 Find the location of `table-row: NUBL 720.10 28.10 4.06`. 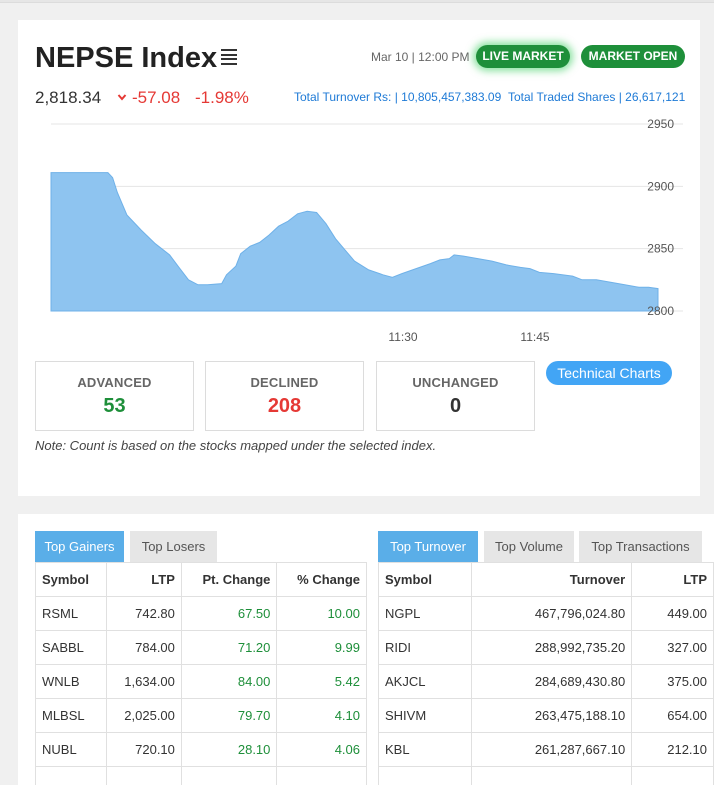

table-row: NUBL 720.10 28.10 4.06 is located at coordinates (201, 749).